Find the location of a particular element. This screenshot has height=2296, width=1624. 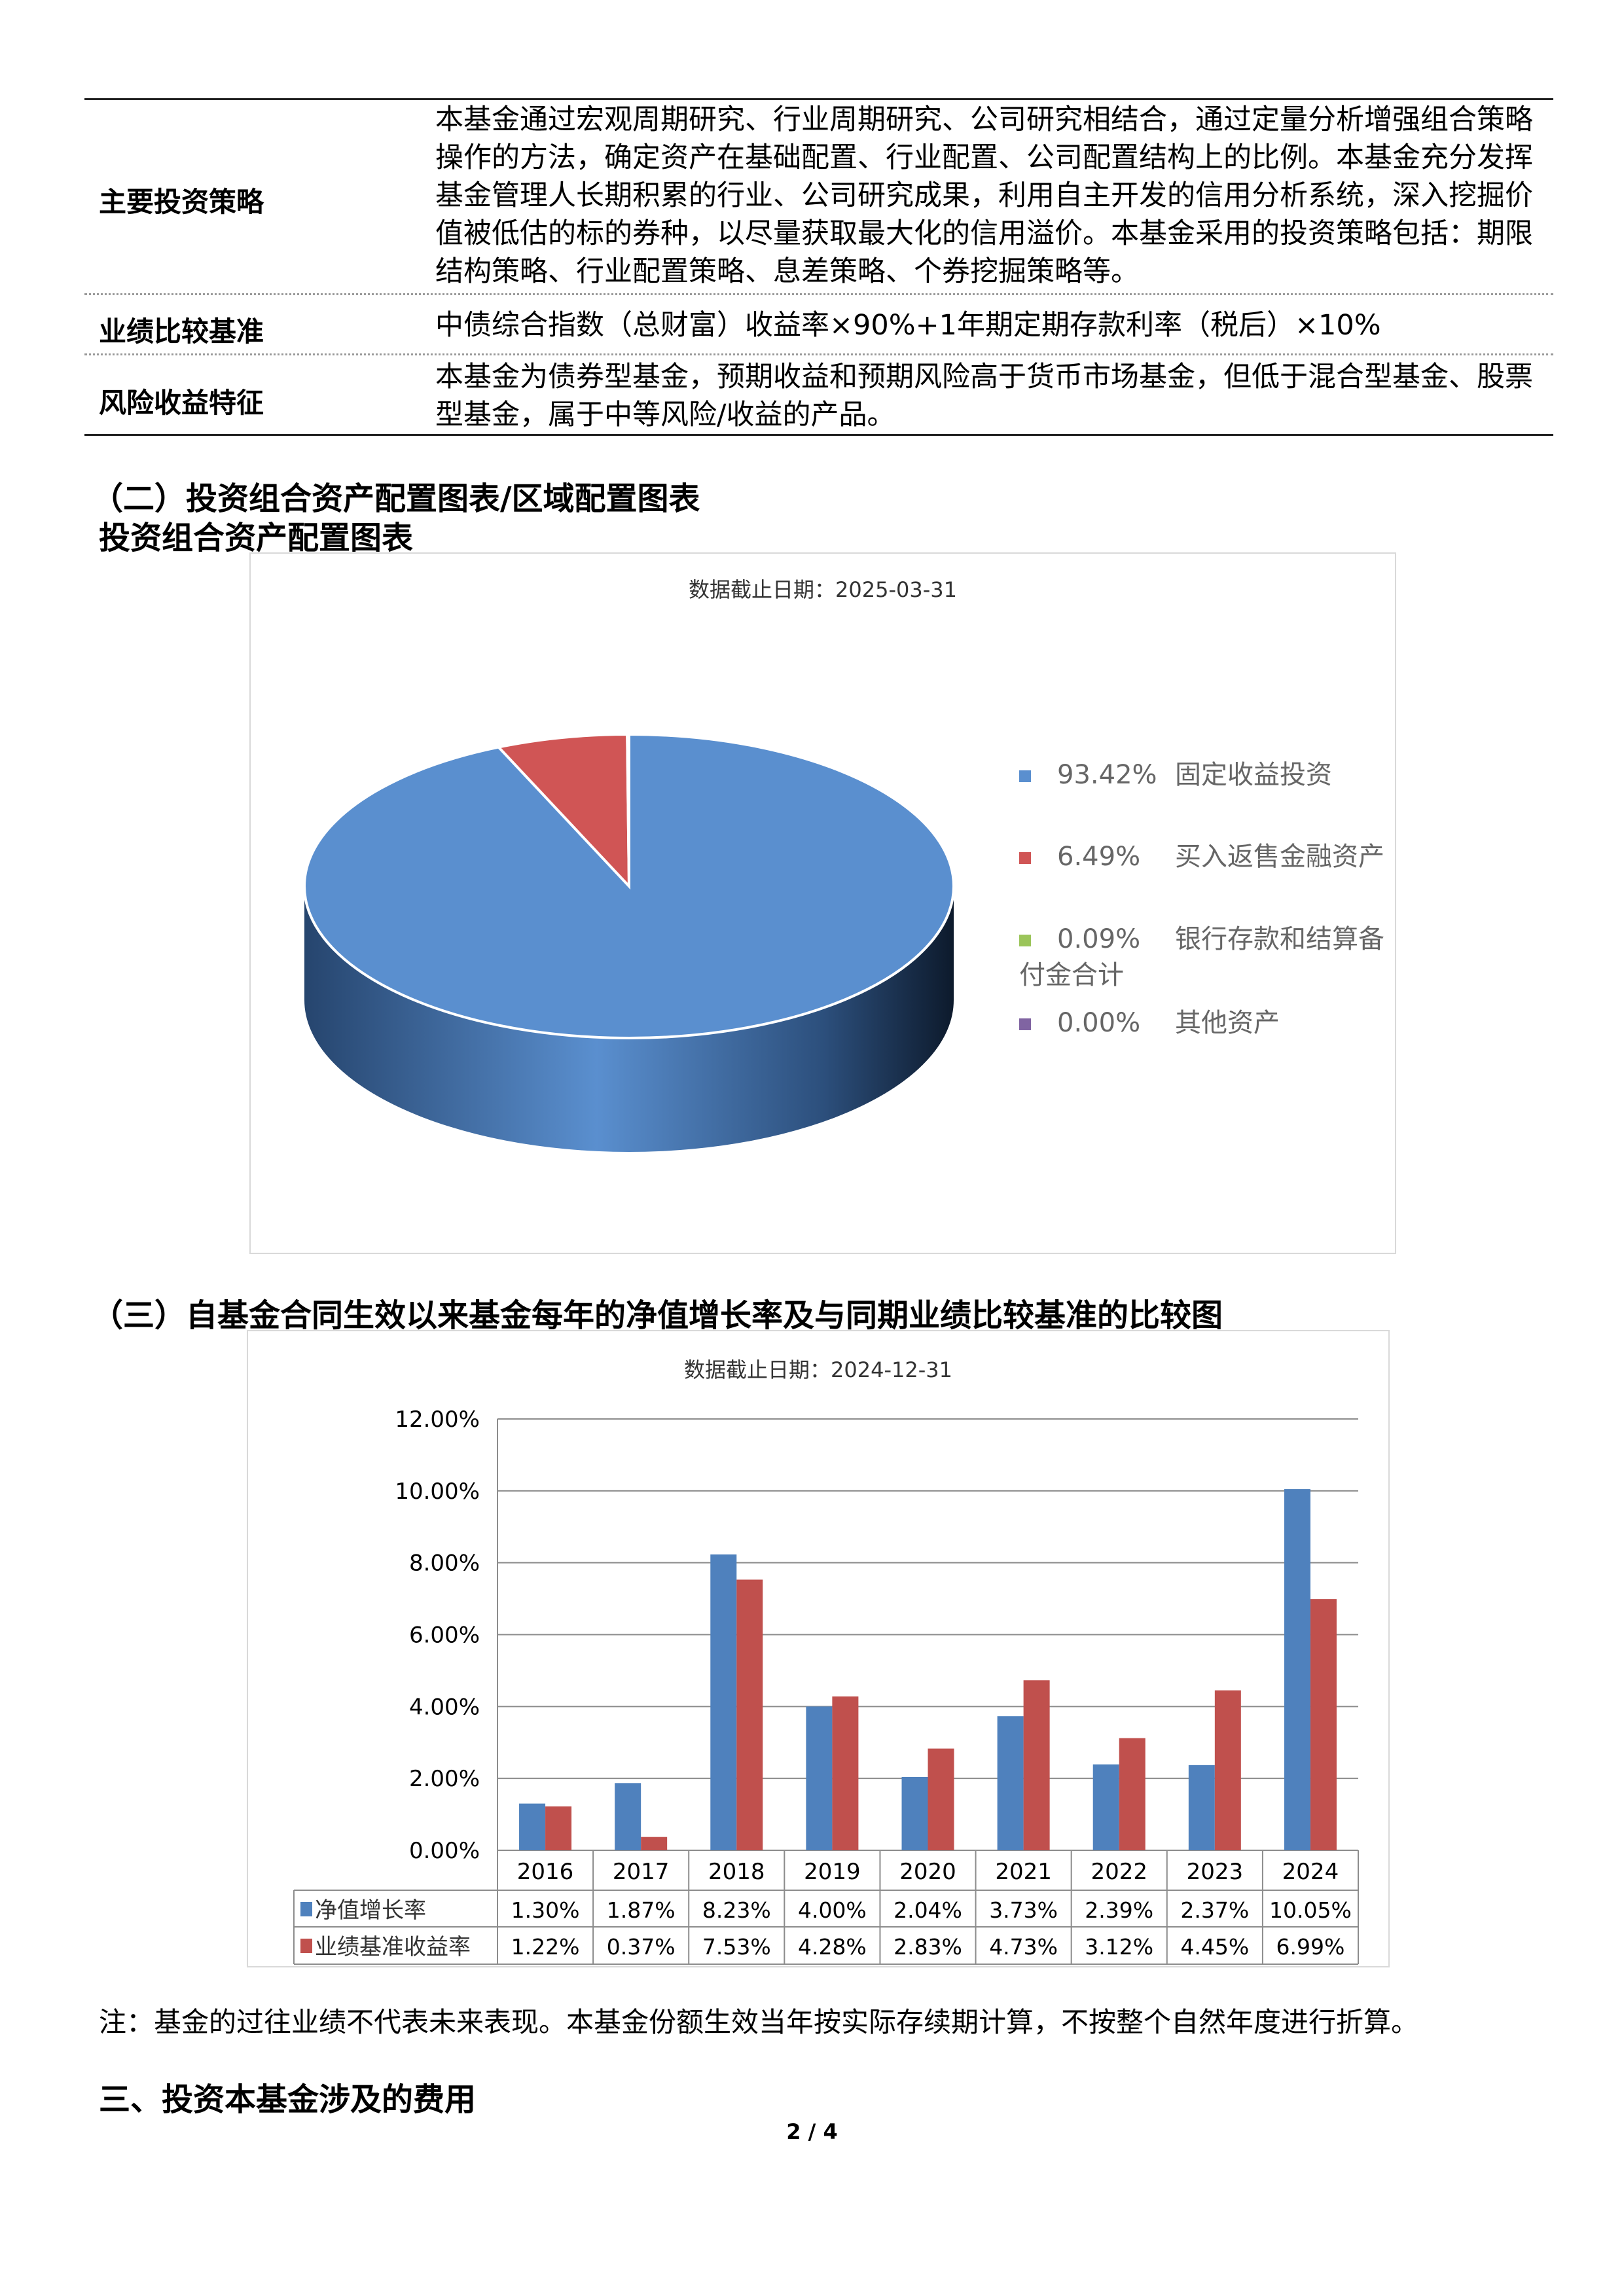

legend-item: 0.00% 其他资产 is located at coordinates (1202, 1023).